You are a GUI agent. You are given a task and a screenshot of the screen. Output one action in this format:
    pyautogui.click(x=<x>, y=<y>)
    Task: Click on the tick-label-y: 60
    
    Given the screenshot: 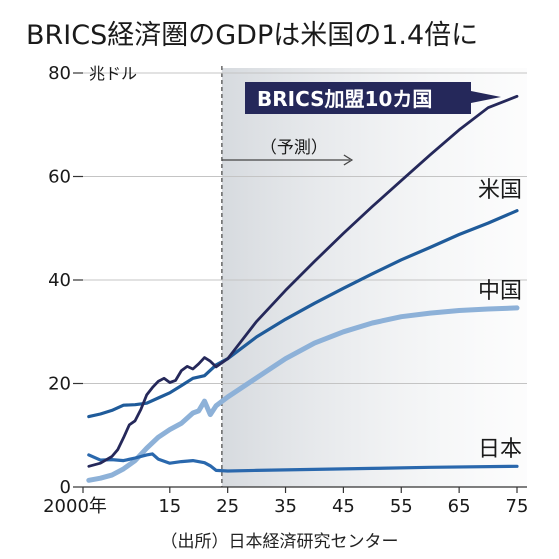 What is the action you would take?
    pyautogui.click(x=59, y=177)
    